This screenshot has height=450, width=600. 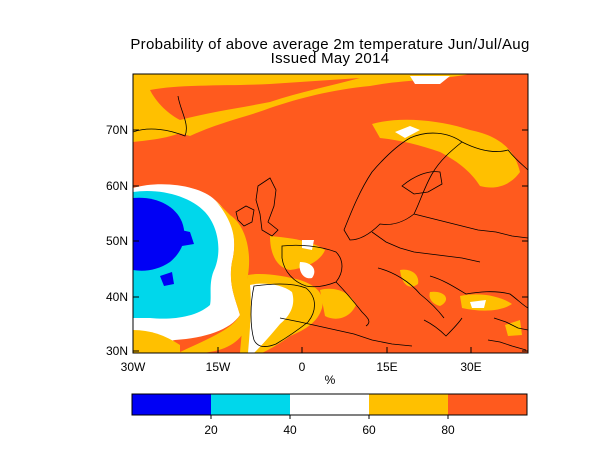 What do you see at coordinates (470, 367) in the screenshot?
I see `lon-label-30e: 30E` at bounding box center [470, 367].